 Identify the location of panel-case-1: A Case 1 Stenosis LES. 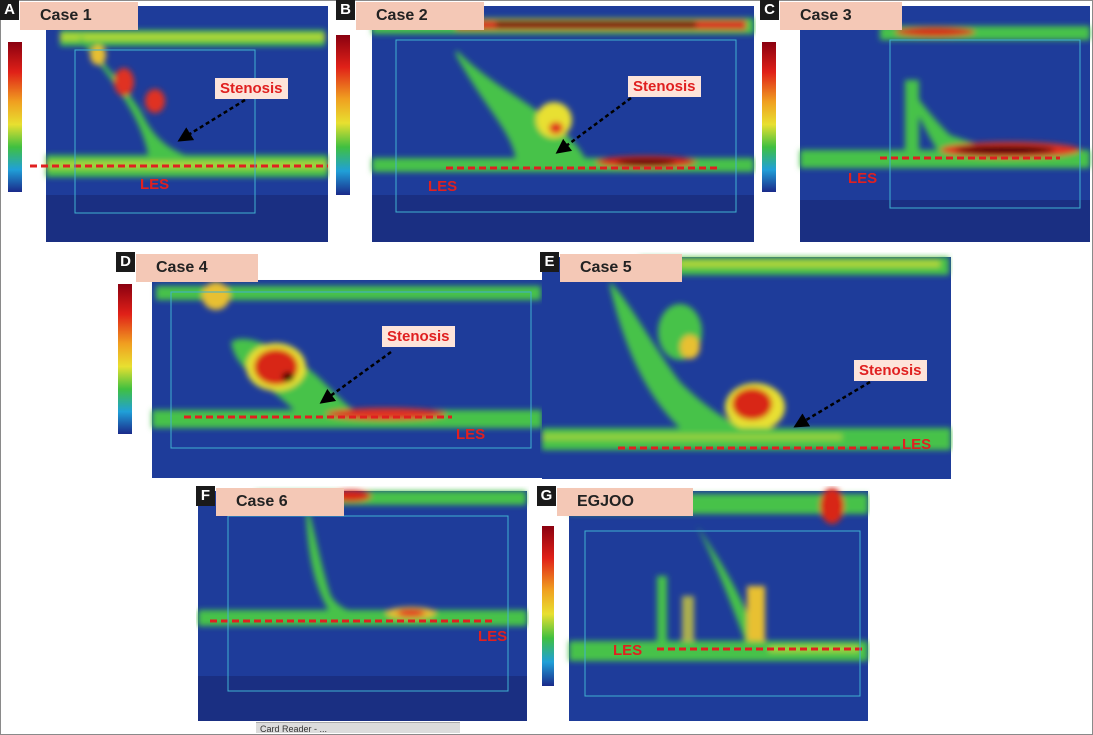
(165, 123).